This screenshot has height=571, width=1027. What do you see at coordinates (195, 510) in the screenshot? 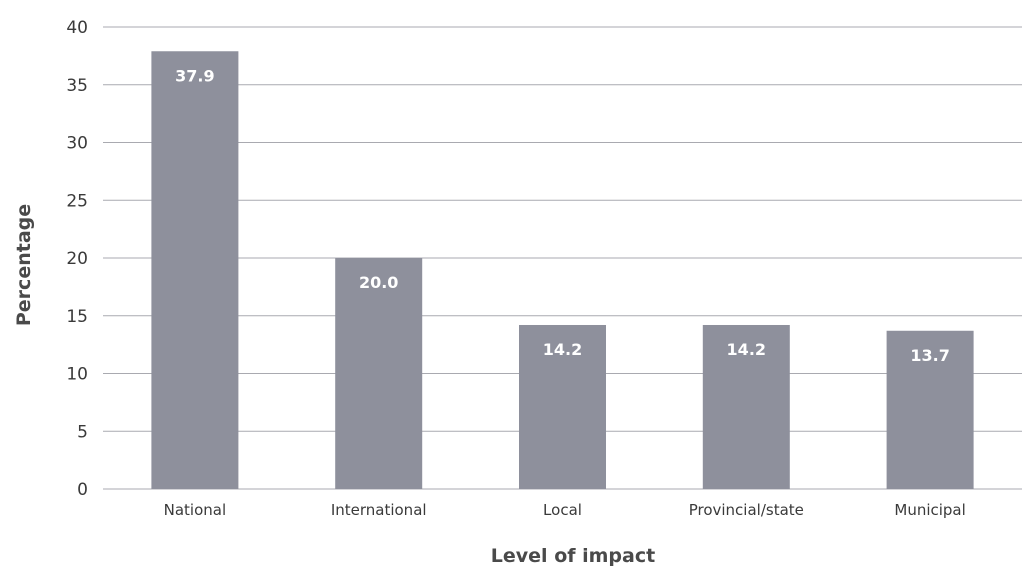
I see `x-category-label: National` at bounding box center [195, 510].